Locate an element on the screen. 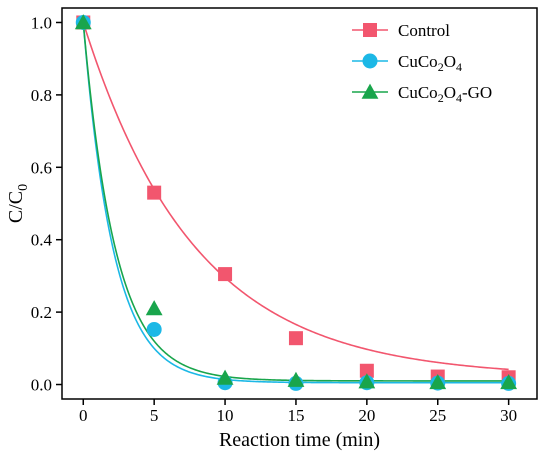 The height and width of the screenshot is (459, 550). legend-text: -GO is located at coordinates (477, 92).